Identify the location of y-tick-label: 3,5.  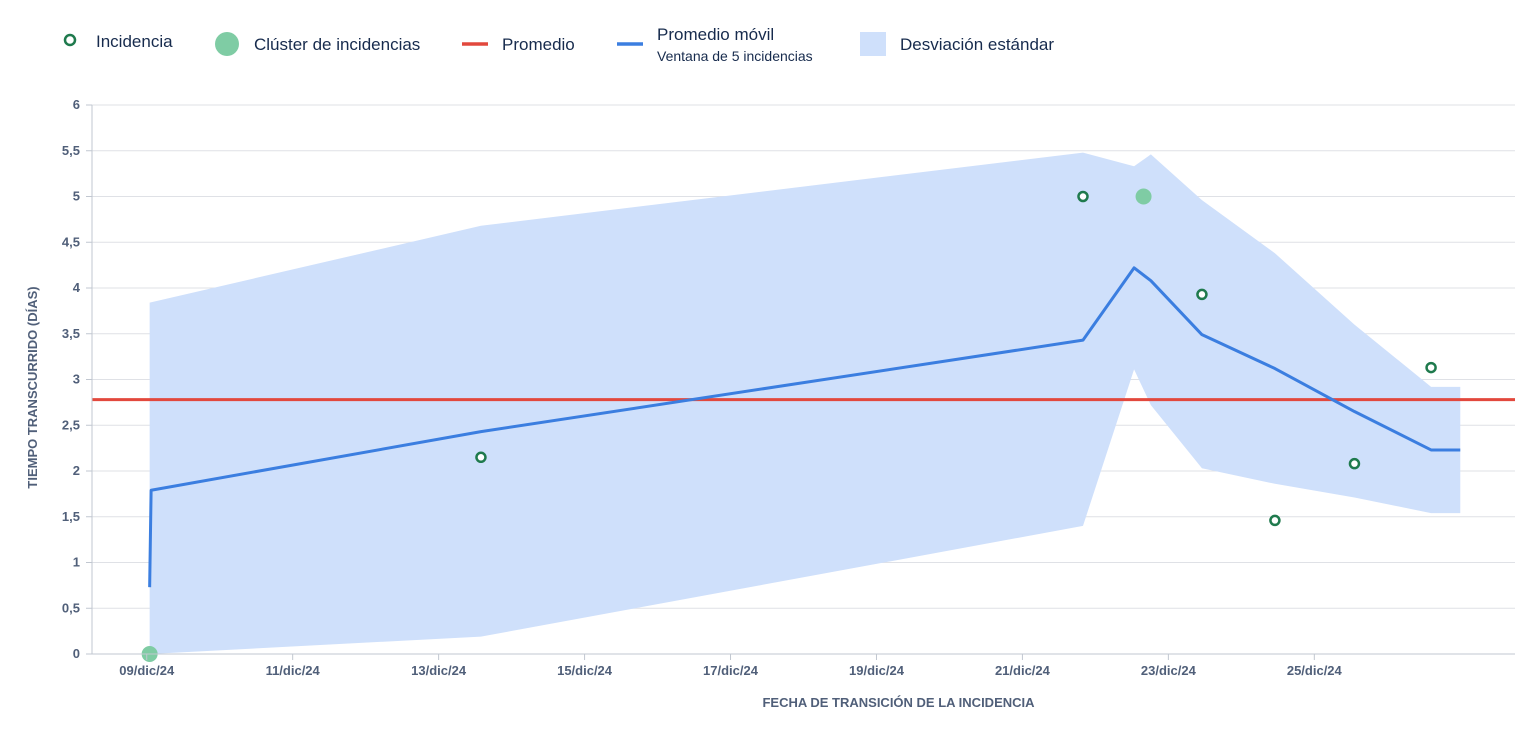
(71, 333).